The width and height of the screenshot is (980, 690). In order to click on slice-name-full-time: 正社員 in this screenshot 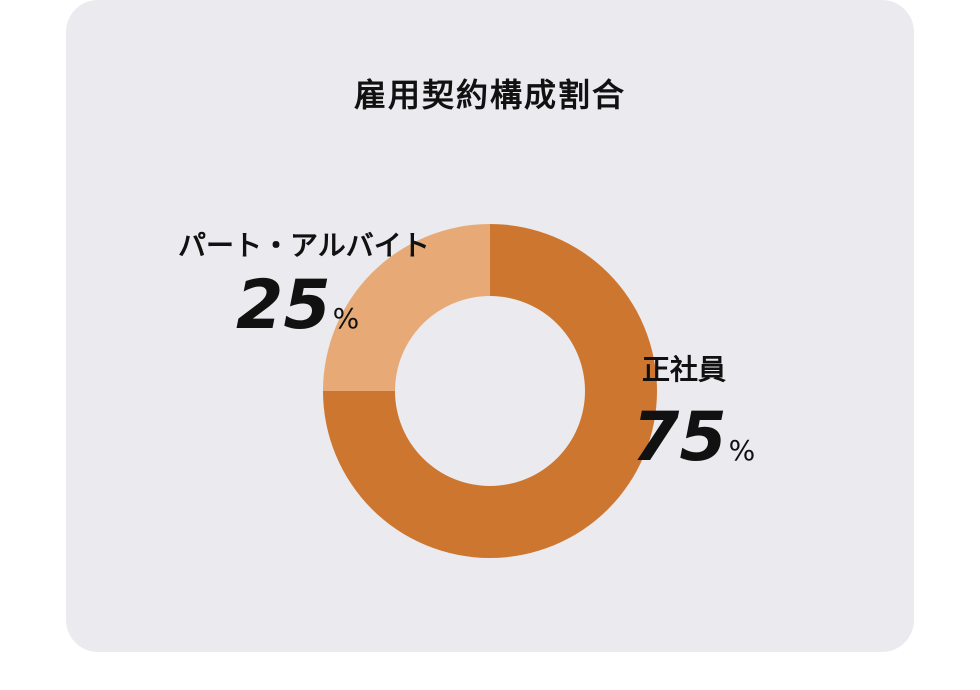, I will do `click(684, 369)`.